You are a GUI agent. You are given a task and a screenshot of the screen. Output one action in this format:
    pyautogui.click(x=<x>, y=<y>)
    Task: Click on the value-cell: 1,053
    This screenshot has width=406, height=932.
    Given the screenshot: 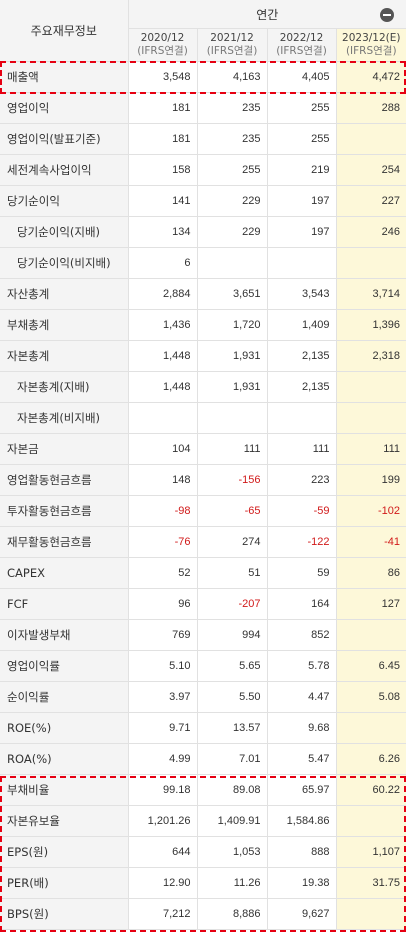 What is the action you would take?
    pyautogui.click(x=232, y=852)
    